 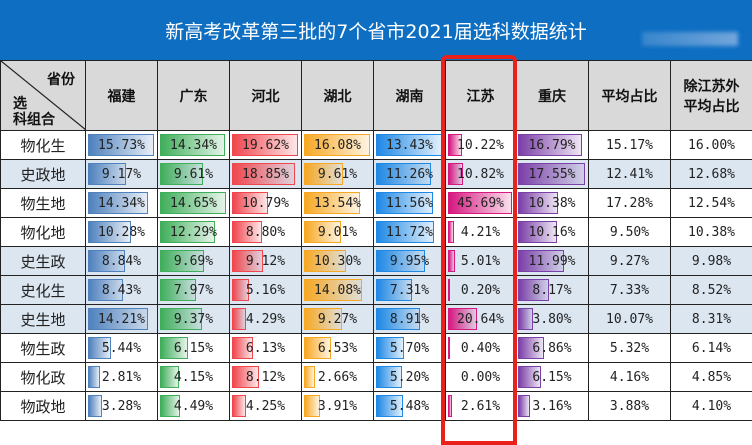 I want to click on value-text: 14.21%, so click(x=121, y=319).